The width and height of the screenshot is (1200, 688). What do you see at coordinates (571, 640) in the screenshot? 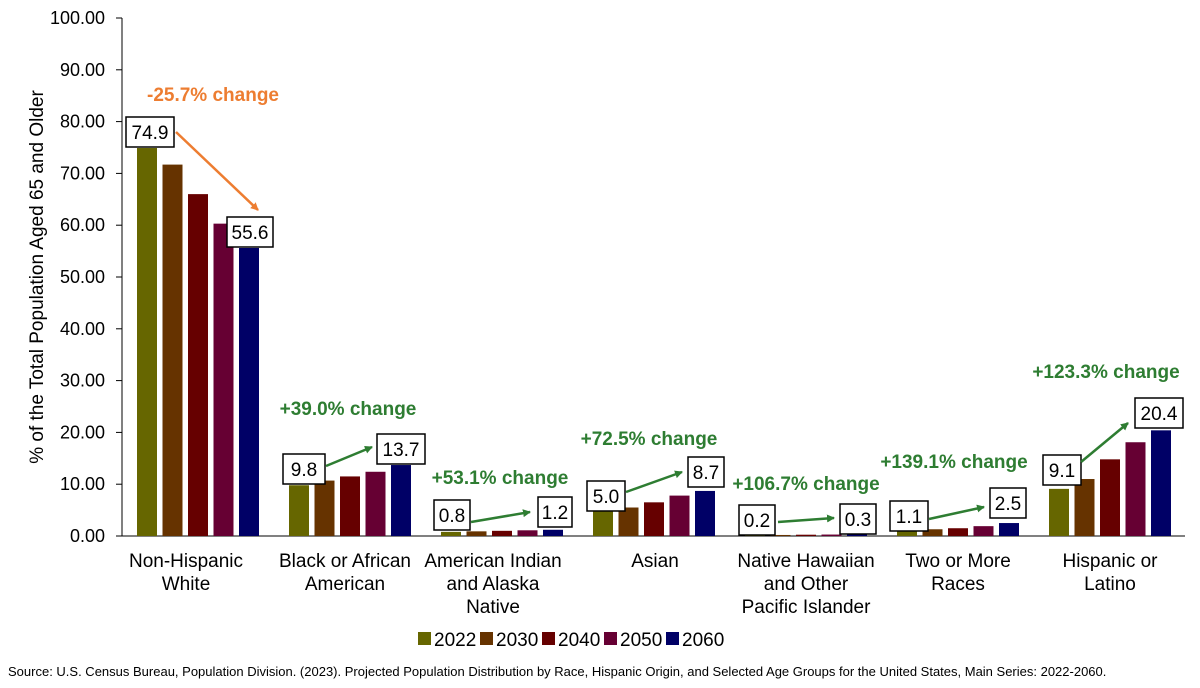
I see `legend: 2022 2030 2040 2050 2060` at bounding box center [571, 640].